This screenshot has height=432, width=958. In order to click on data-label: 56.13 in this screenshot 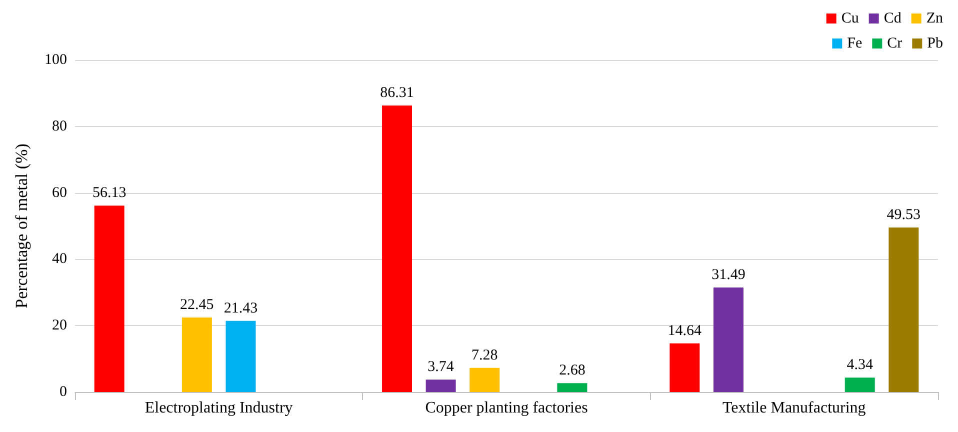, I will do `click(109, 193)`.